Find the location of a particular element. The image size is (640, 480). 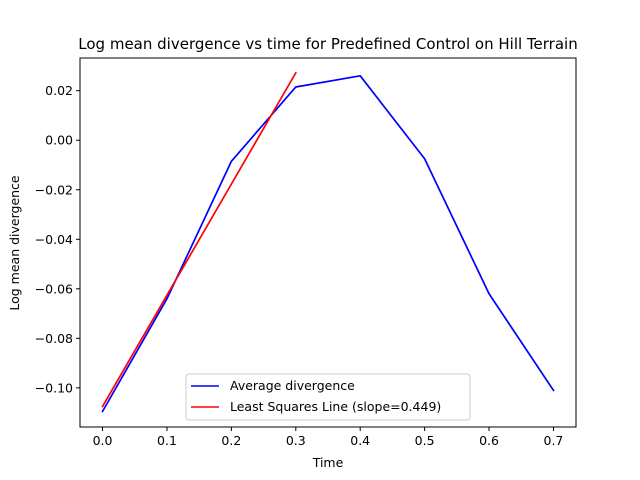

y-tick-label: −0.04 is located at coordinates (54, 239).